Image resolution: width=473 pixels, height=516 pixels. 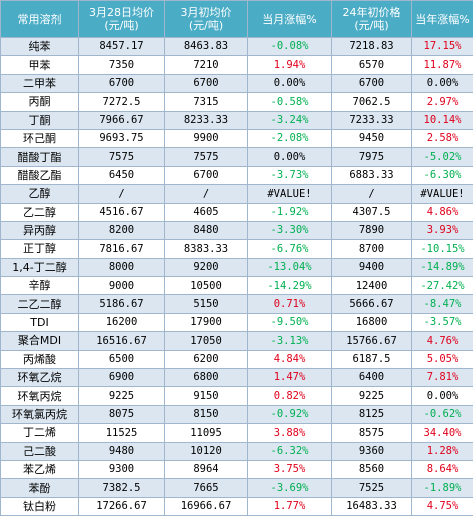 I want to click on price-mar-start-cell: 8233.33, so click(x=206, y=120).